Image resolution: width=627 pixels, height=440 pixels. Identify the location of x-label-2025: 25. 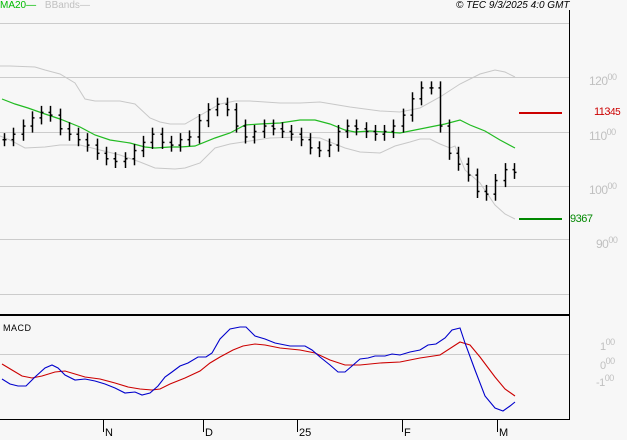
(305, 433).